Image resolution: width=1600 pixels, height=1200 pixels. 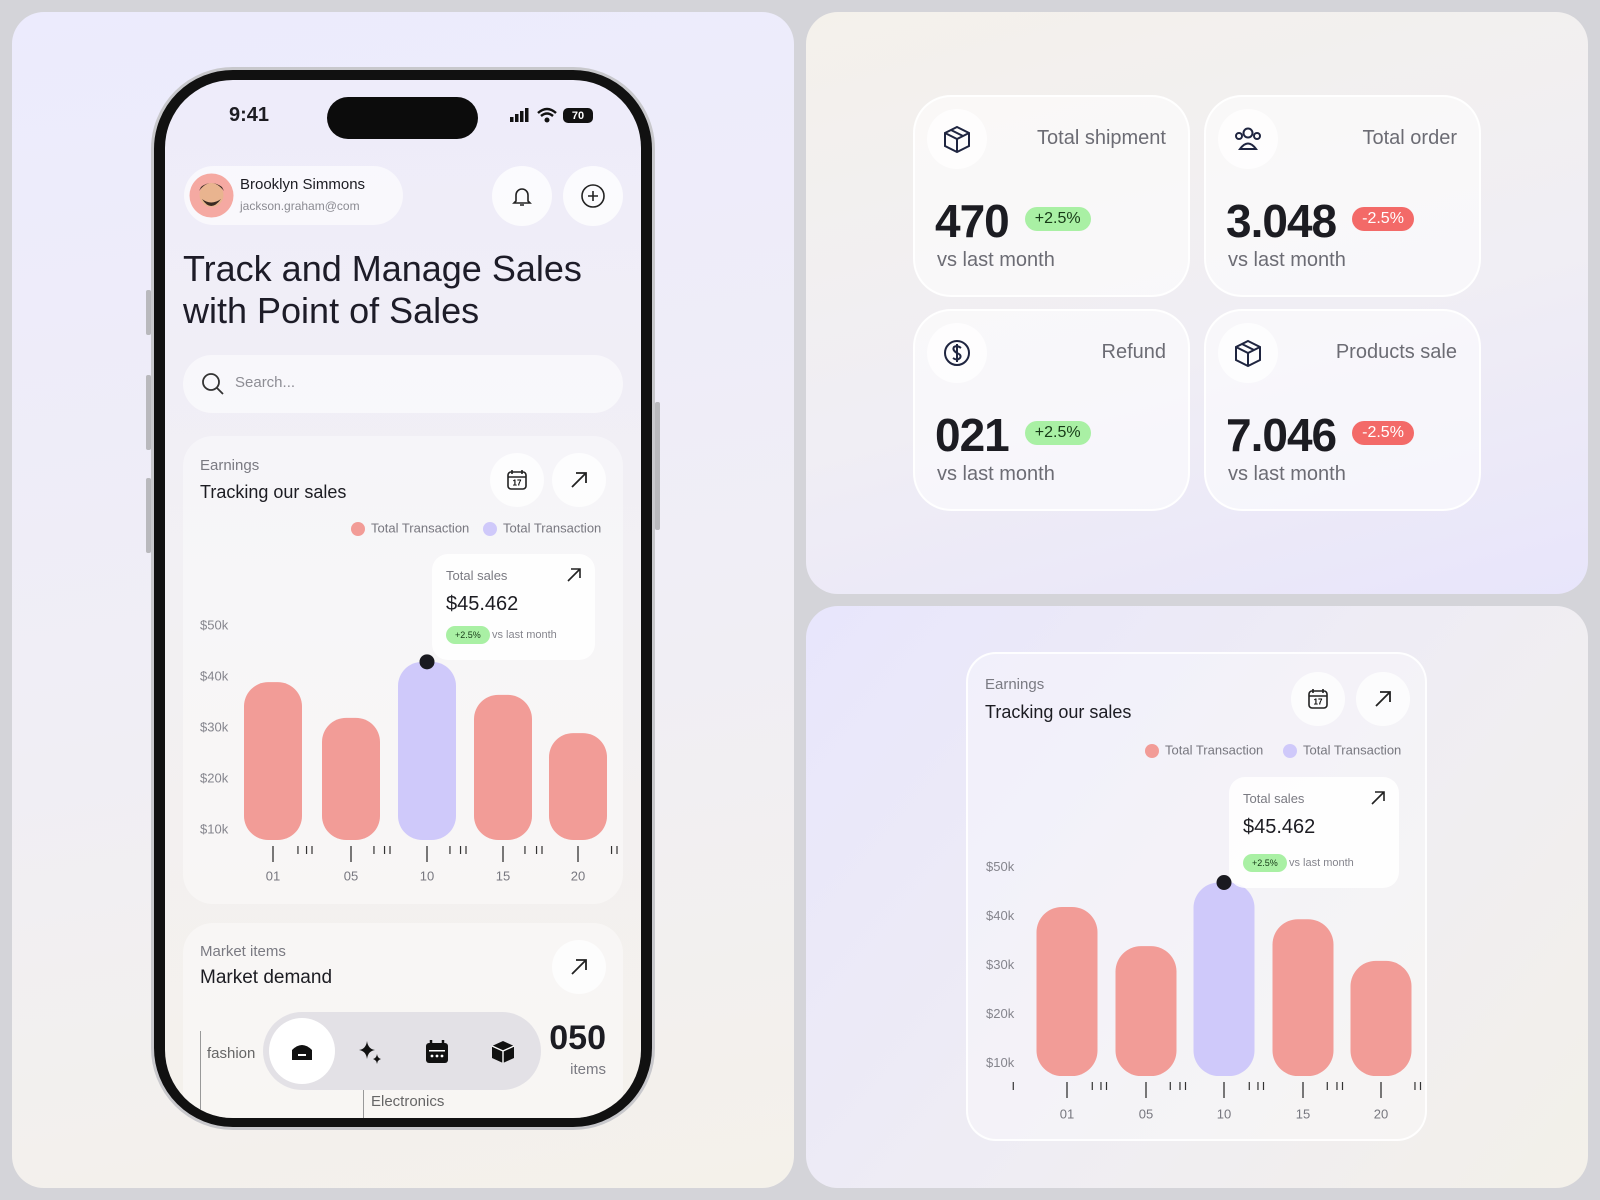 What do you see at coordinates (200, 1074) in the screenshot?
I see `category-line` at bounding box center [200, 1074].